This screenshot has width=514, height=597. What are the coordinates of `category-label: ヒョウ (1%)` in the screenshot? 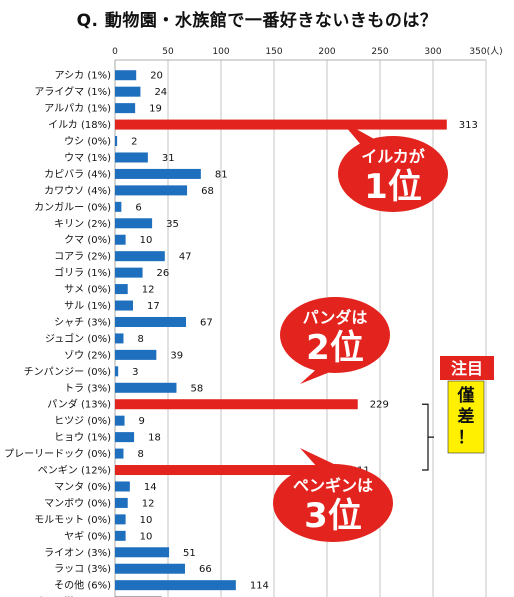 It's located at (82, 438).